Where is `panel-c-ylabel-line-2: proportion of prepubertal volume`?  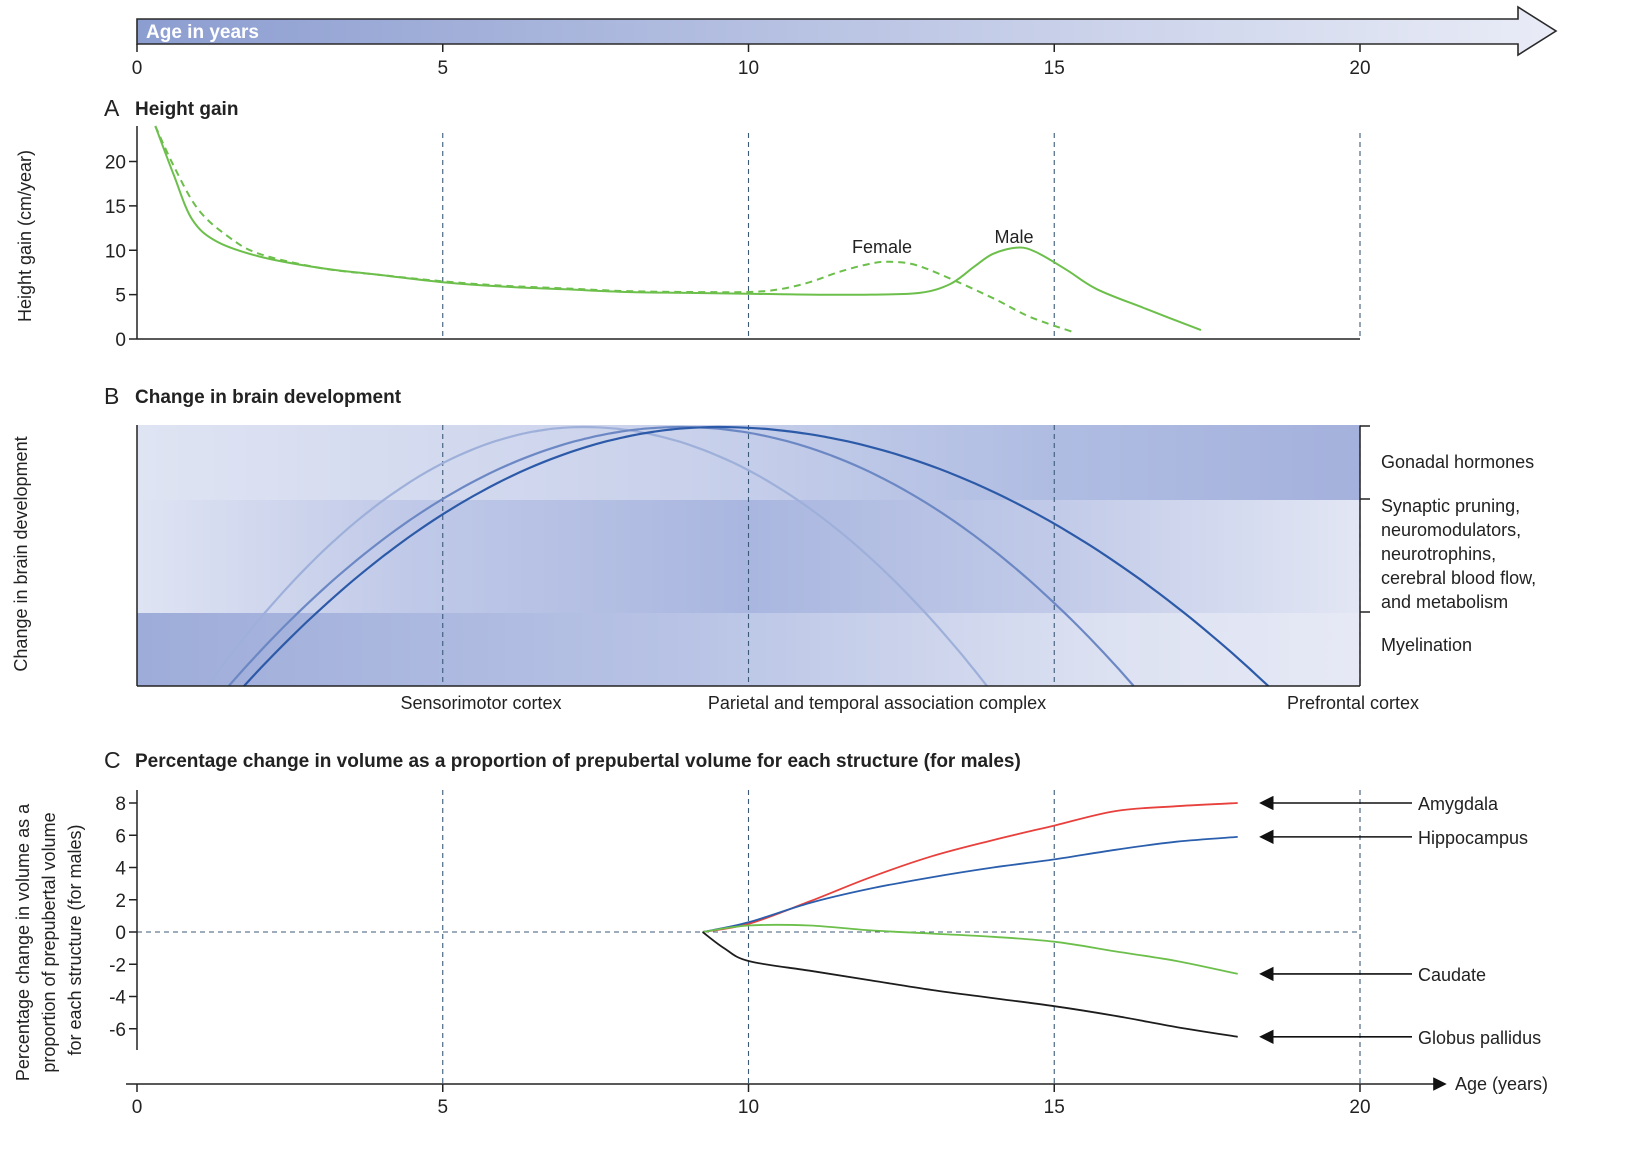 panel-c-ylabel-line-2: proportion of prepubertal volume is located at coordinates (49, 942).